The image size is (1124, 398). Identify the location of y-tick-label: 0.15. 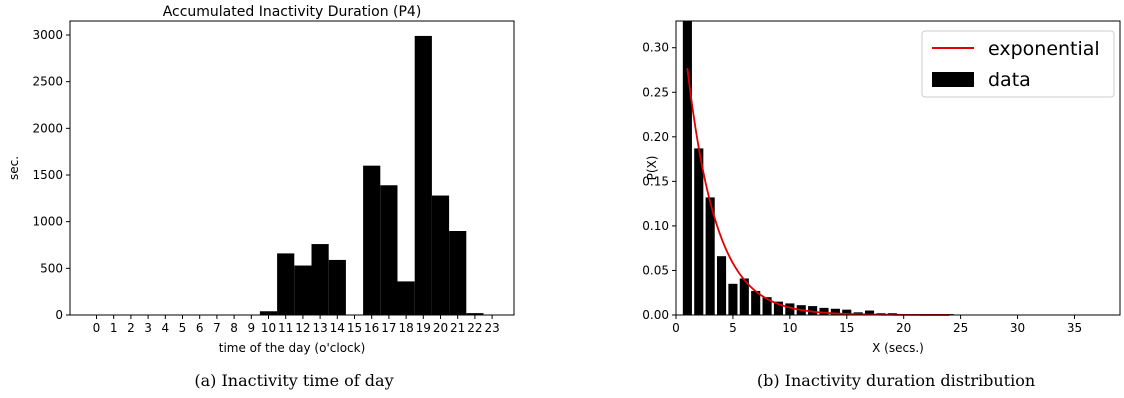
(655, 181).